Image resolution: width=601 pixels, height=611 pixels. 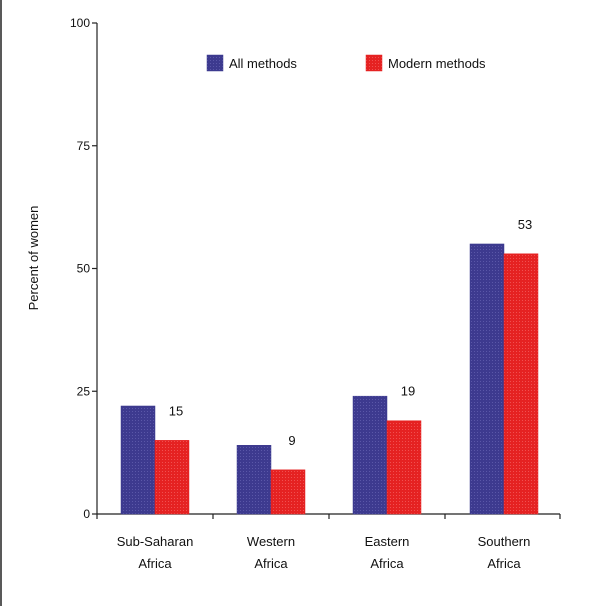 What do you see at coordinates (86, 514) in the screenshot?
I see `y-tick-label: 0` at bounding box center [86, 514].